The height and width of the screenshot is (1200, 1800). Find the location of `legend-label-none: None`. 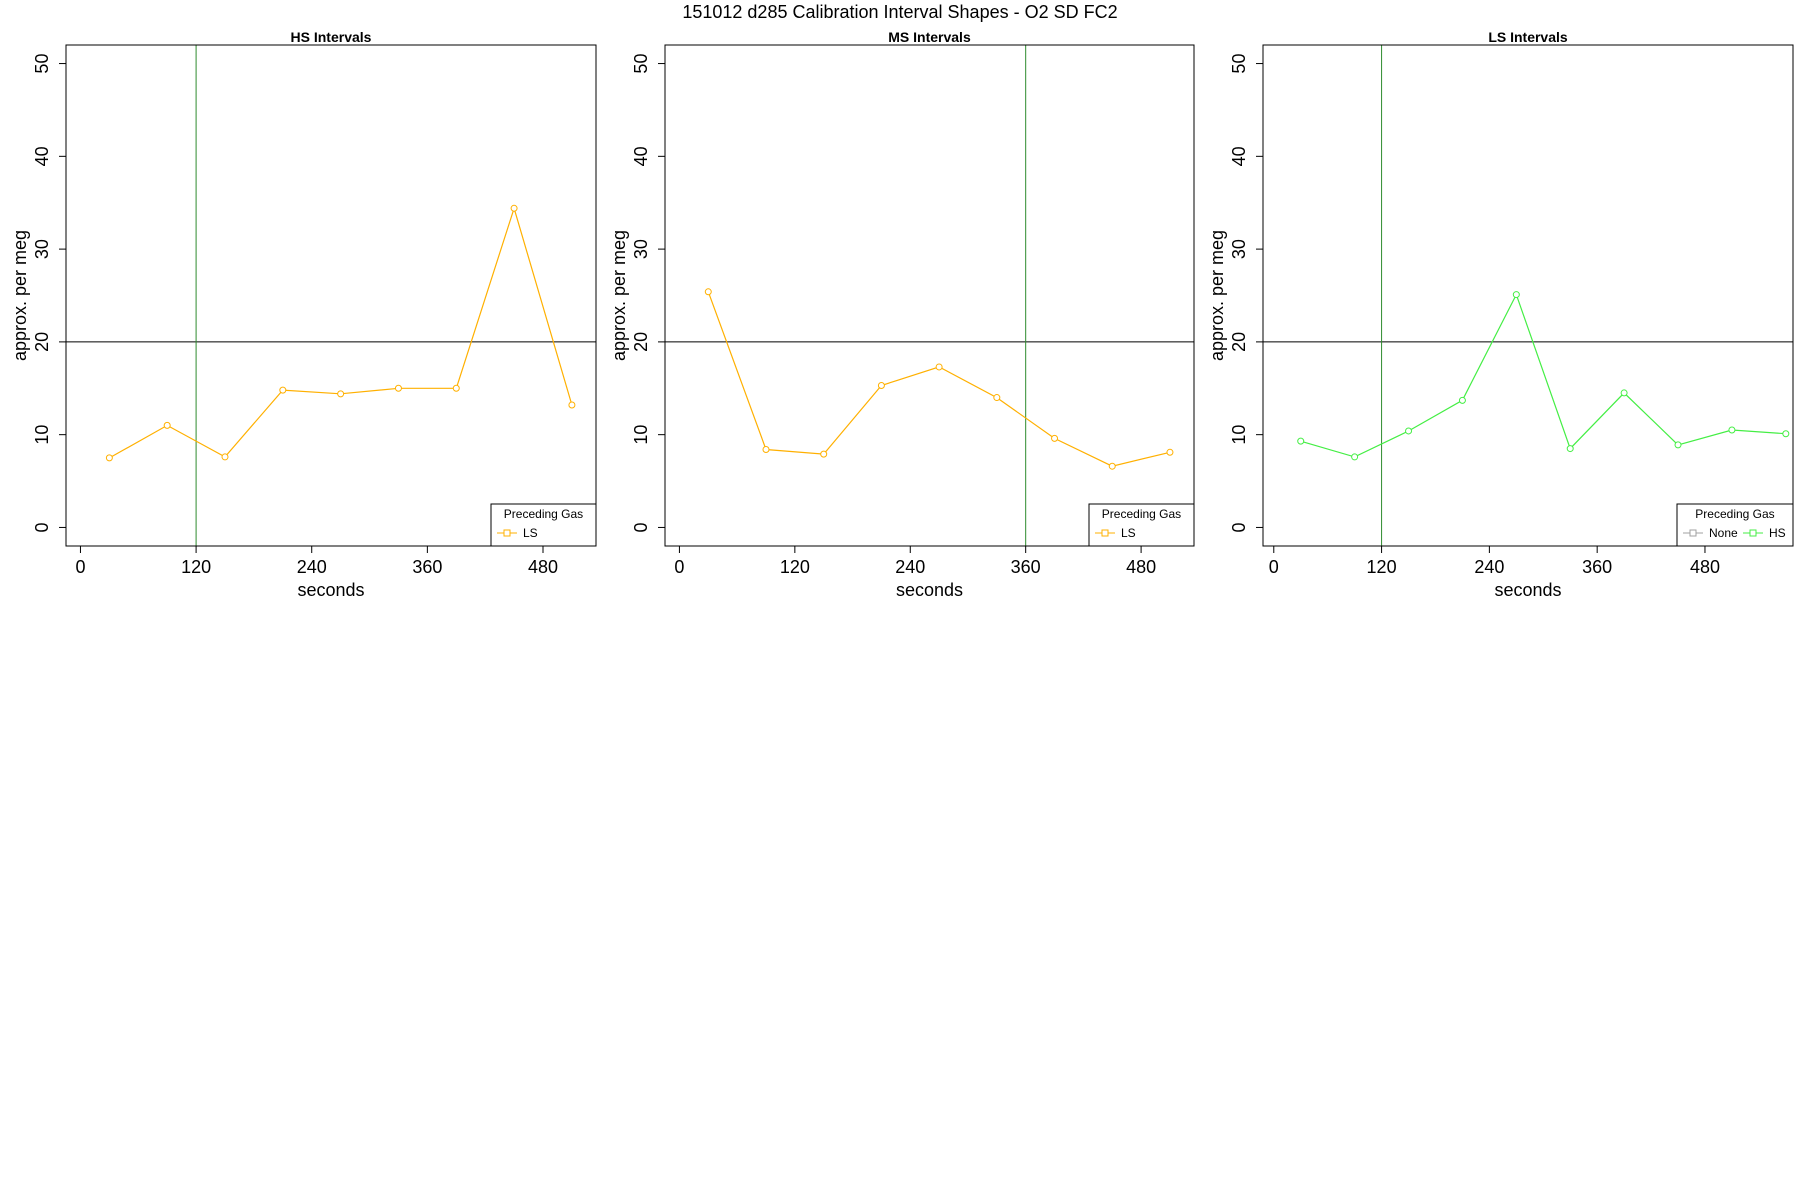

legend-label-none: None is located at coordinates (1723, 533).